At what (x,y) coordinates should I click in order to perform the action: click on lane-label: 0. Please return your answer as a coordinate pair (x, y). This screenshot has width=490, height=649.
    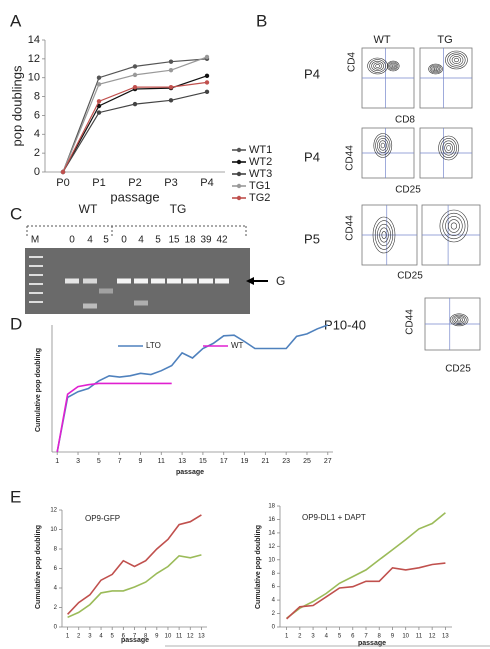
    Looking at the image, I should click on (72, 240).